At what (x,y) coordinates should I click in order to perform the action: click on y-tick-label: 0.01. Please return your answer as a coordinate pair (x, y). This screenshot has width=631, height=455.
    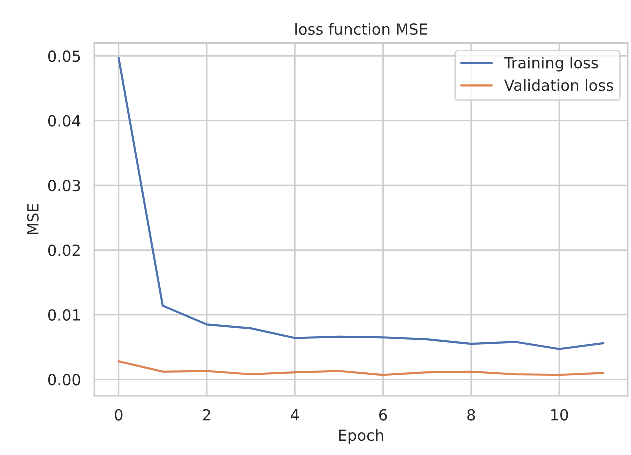
    Looking at the image, I should click on (64, 315).